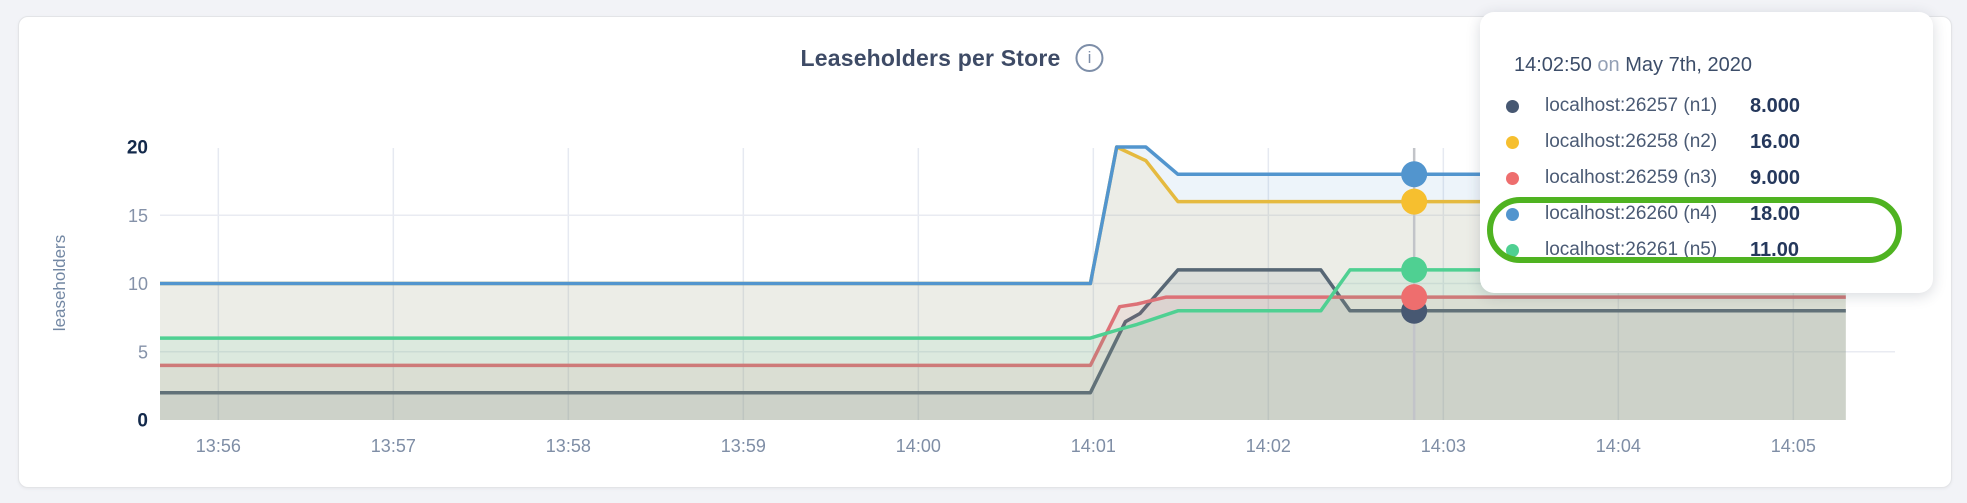 This screenshot has height=503, width=1967. Describe the element at coordinates (1774, 249) in the screenshot. I see `series-value: 11.00` at that location.